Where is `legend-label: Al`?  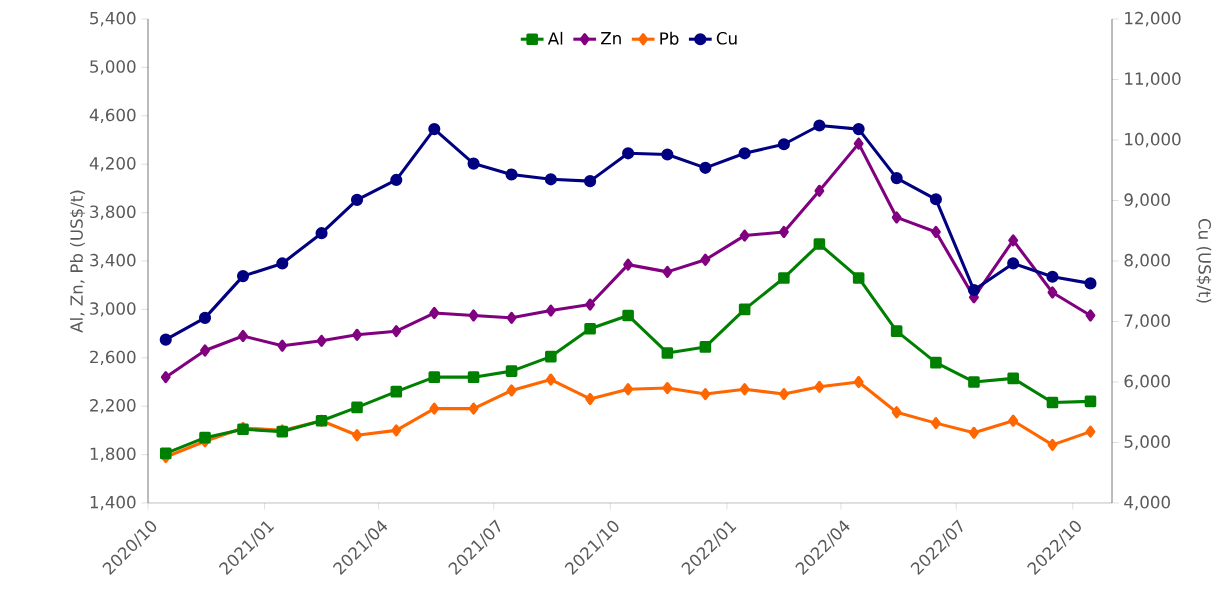
legend-label: Al is located at coordinates (555, 38).